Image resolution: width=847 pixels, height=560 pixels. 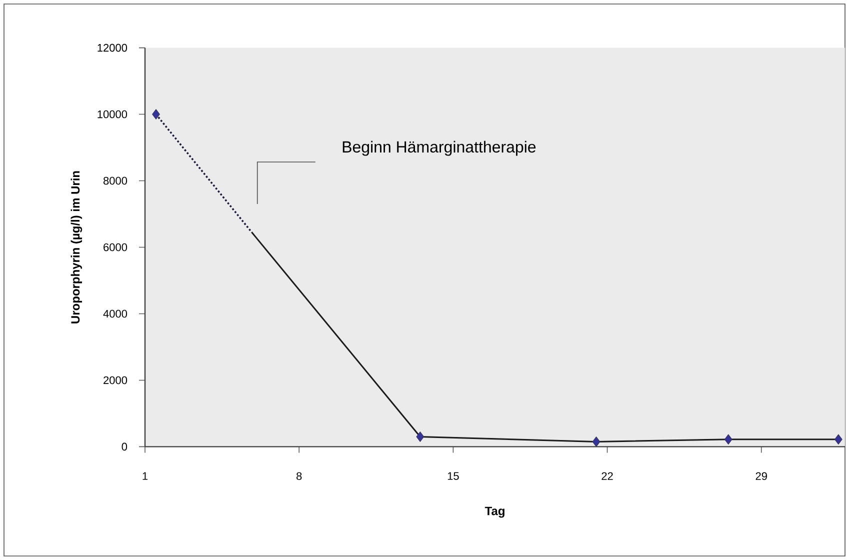 I want to click on y-tick-label: 10000, so click(x=113, y=114).